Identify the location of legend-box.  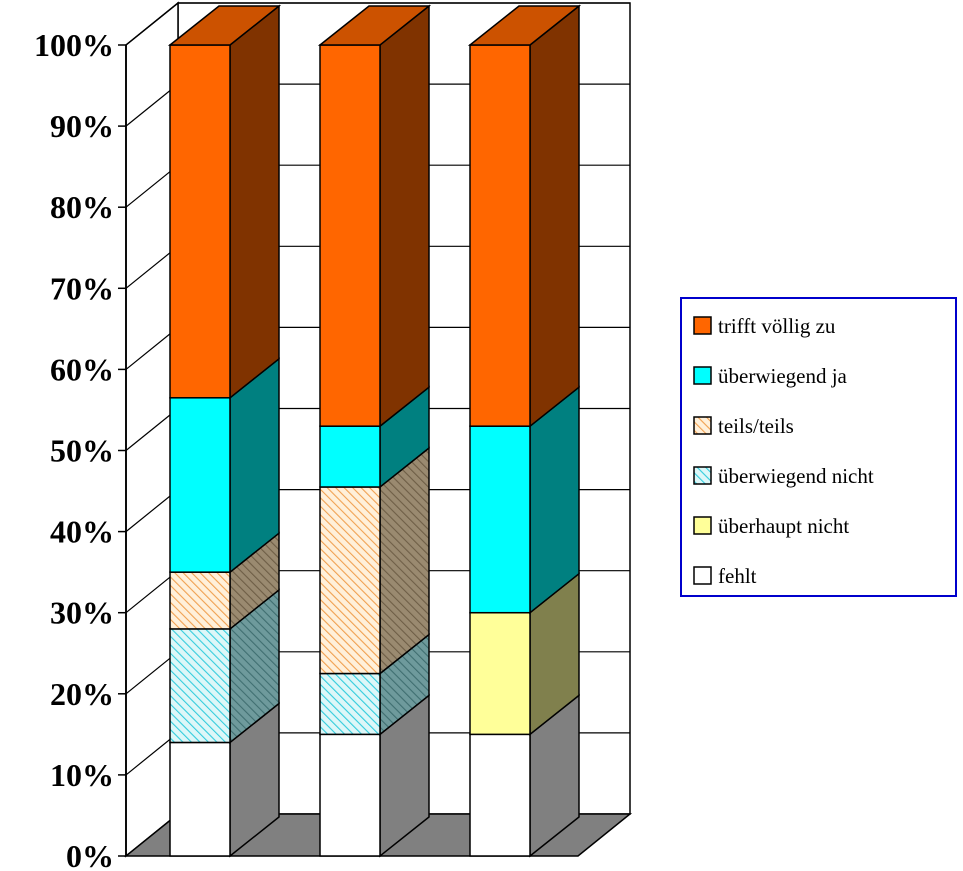
(818, 447).